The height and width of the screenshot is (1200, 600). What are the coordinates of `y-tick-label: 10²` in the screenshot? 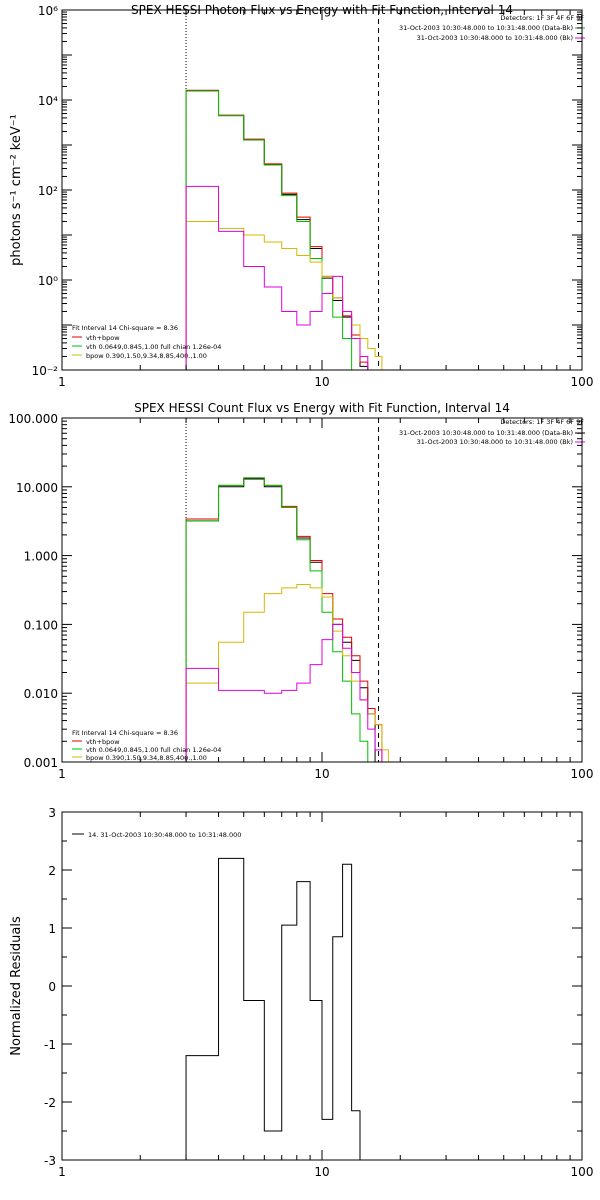 It's located at (48, 191).